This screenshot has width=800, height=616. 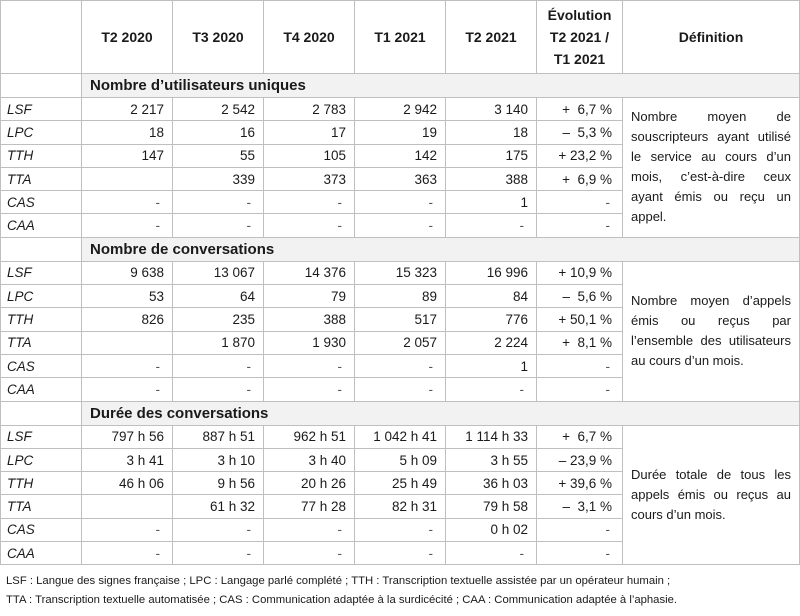 What do you see at coordinates (400, 155) in the screenshot?
I see `value-cell: 142` at bounding box center [400, 155].